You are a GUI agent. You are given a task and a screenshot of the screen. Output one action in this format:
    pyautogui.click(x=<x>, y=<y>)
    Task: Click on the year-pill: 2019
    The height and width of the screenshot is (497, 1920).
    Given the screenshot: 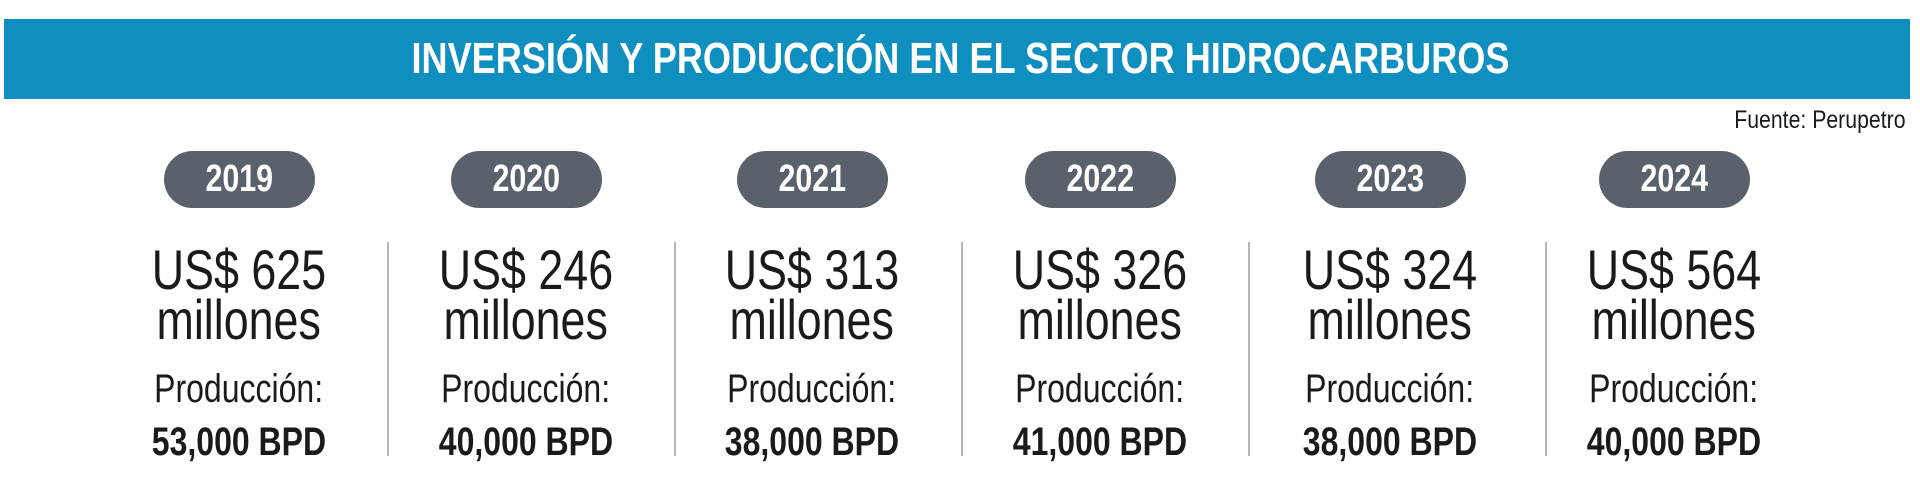 What is the action you would take?
    pyautogui.click(x=239, y=179)
    